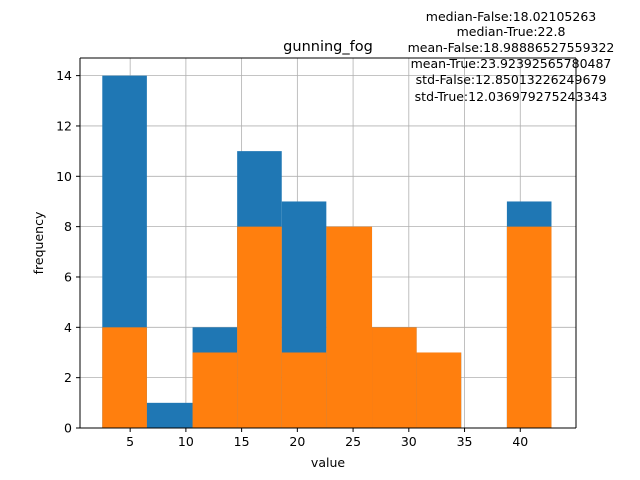 The height and width of the screenshot is (480, 640). Describe the element at coordinates (511, 31) in the screenshot. I see `stat-median-true: median-True:22.8` at that location.